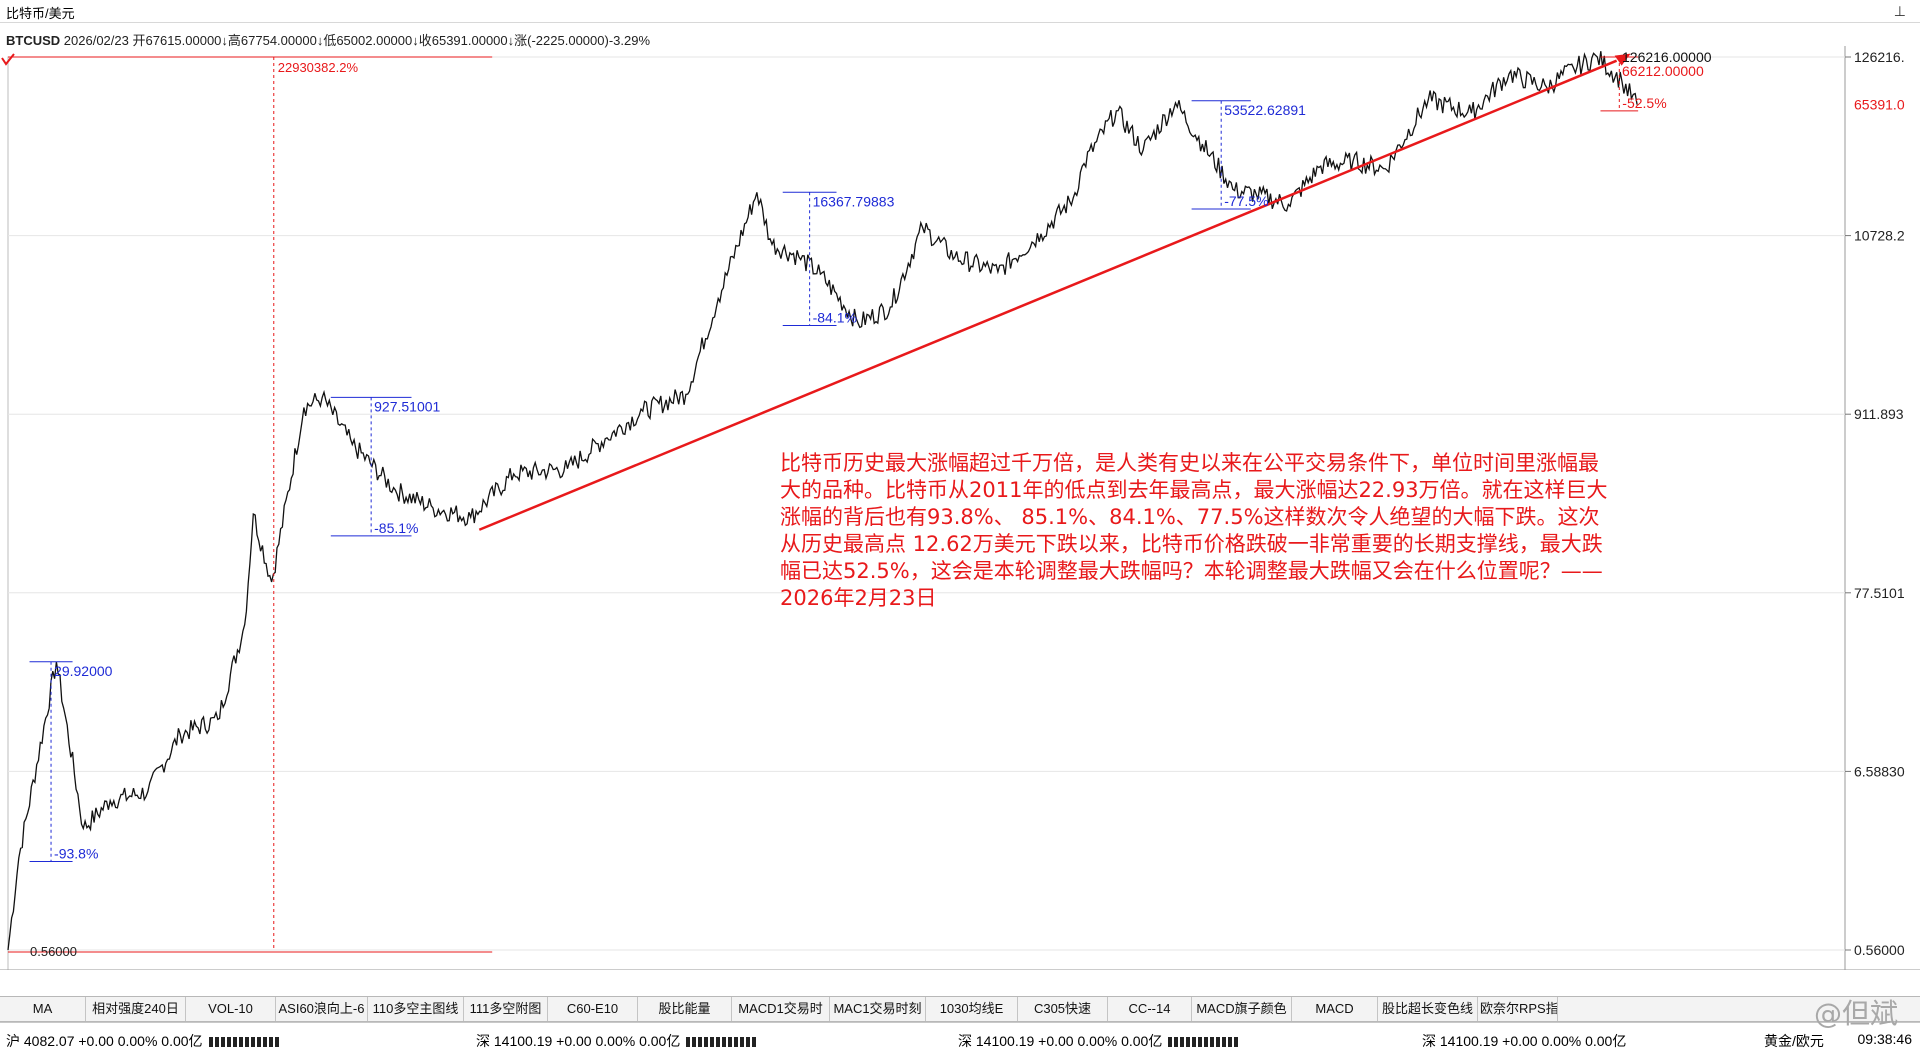 The height and width of the screenshot is (1057, 1920). Describe the element at coordinates (33, 40) in the screenshot. I see `symbol-label: BTCUSD` at that location.